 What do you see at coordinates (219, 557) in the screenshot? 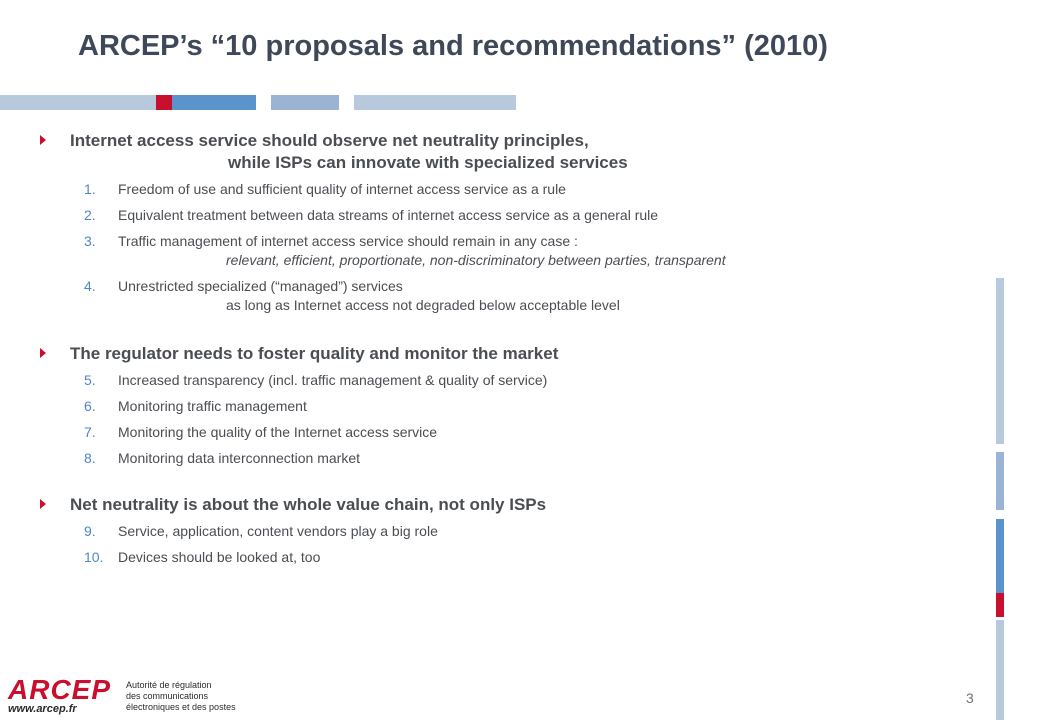
I see `item-text: Devices should be looked at, too` at bounding box center [219, 557].